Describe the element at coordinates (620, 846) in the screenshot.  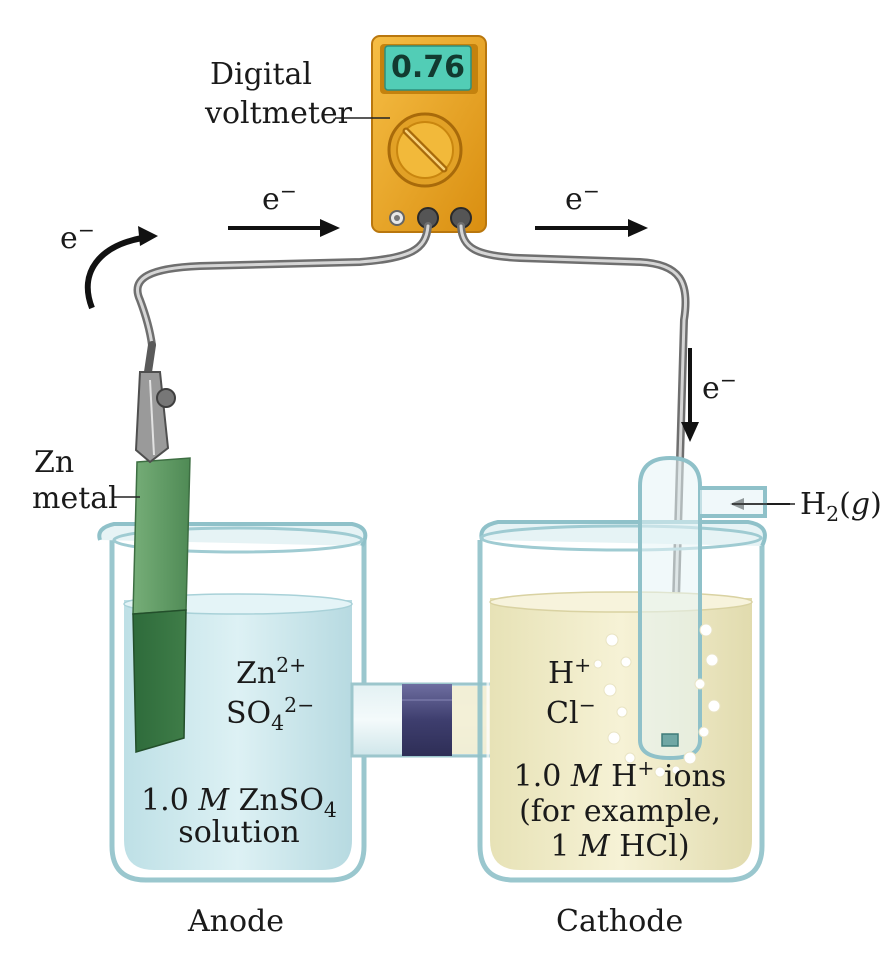
I see `cathode-solution-line3: 1 M HCl)` at that location.